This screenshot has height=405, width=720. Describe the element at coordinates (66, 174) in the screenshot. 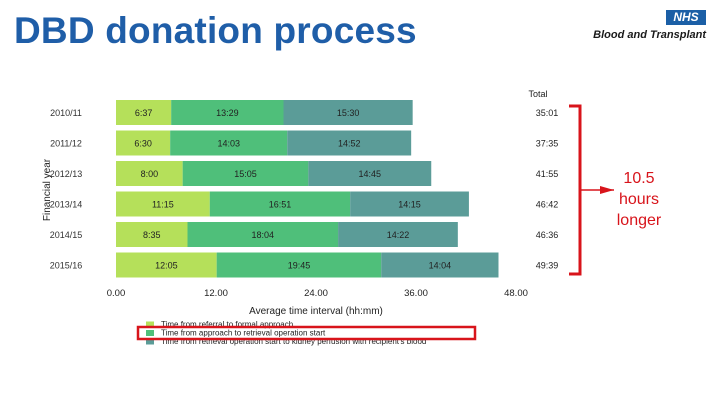

I see `year-tick-label: 2012/13` at that location.